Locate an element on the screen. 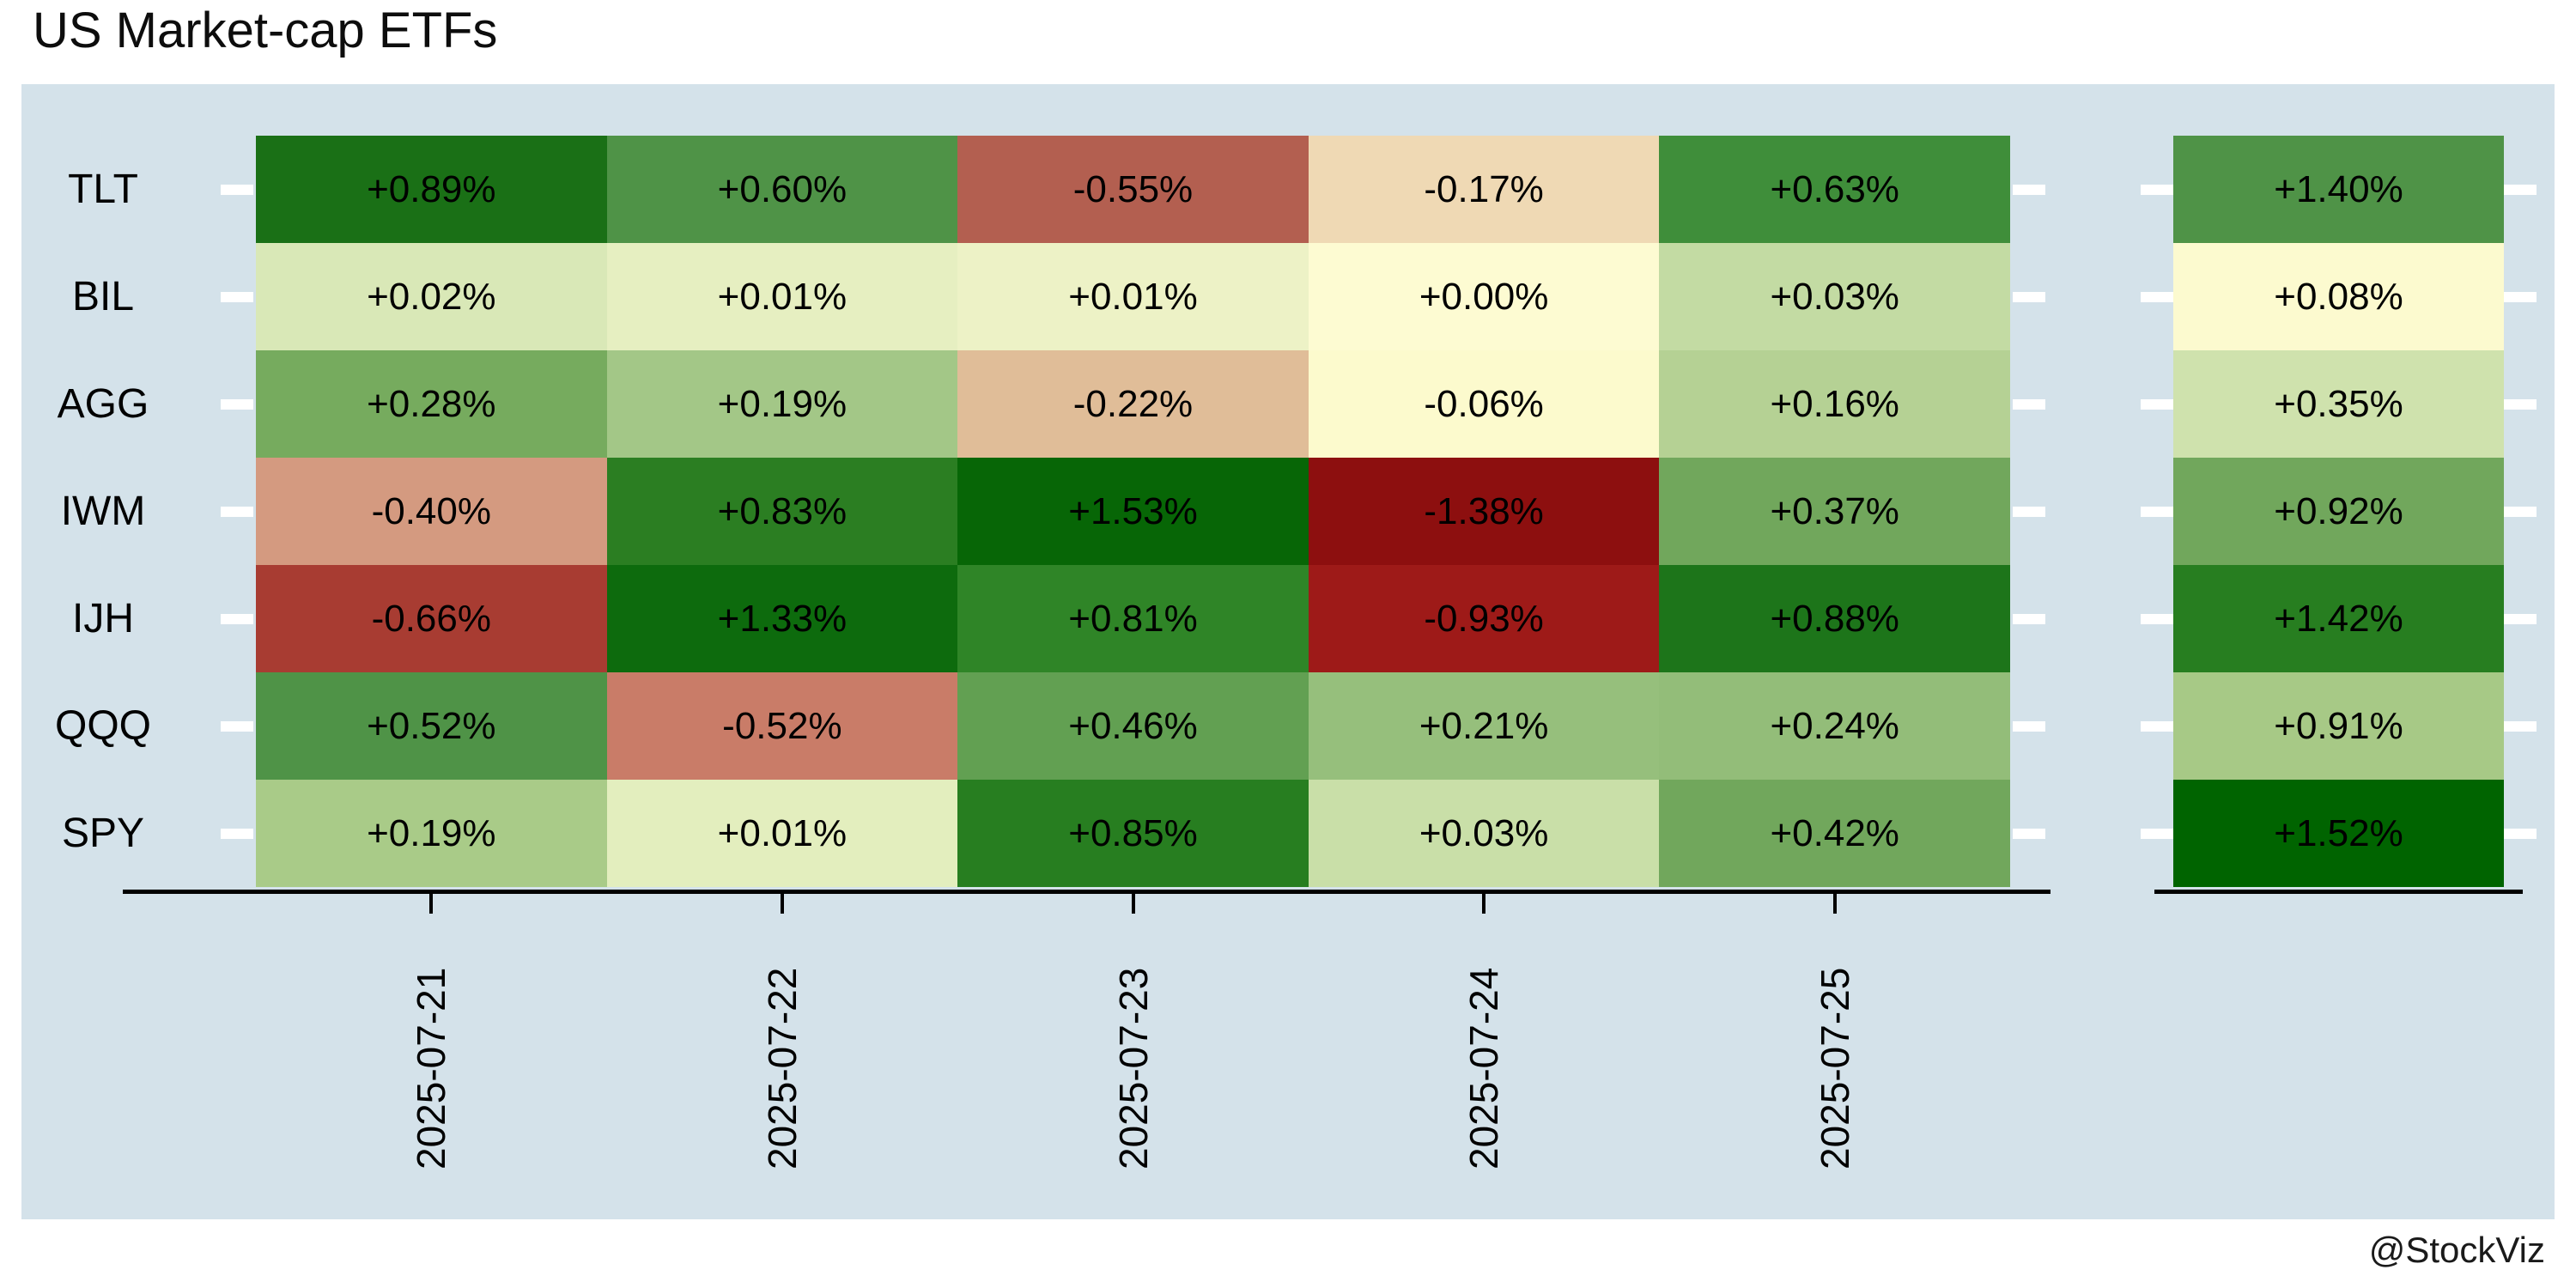 The image size is (2576, 1288). heatmap-cell: +0.83% is located at coordinates (782, 512).